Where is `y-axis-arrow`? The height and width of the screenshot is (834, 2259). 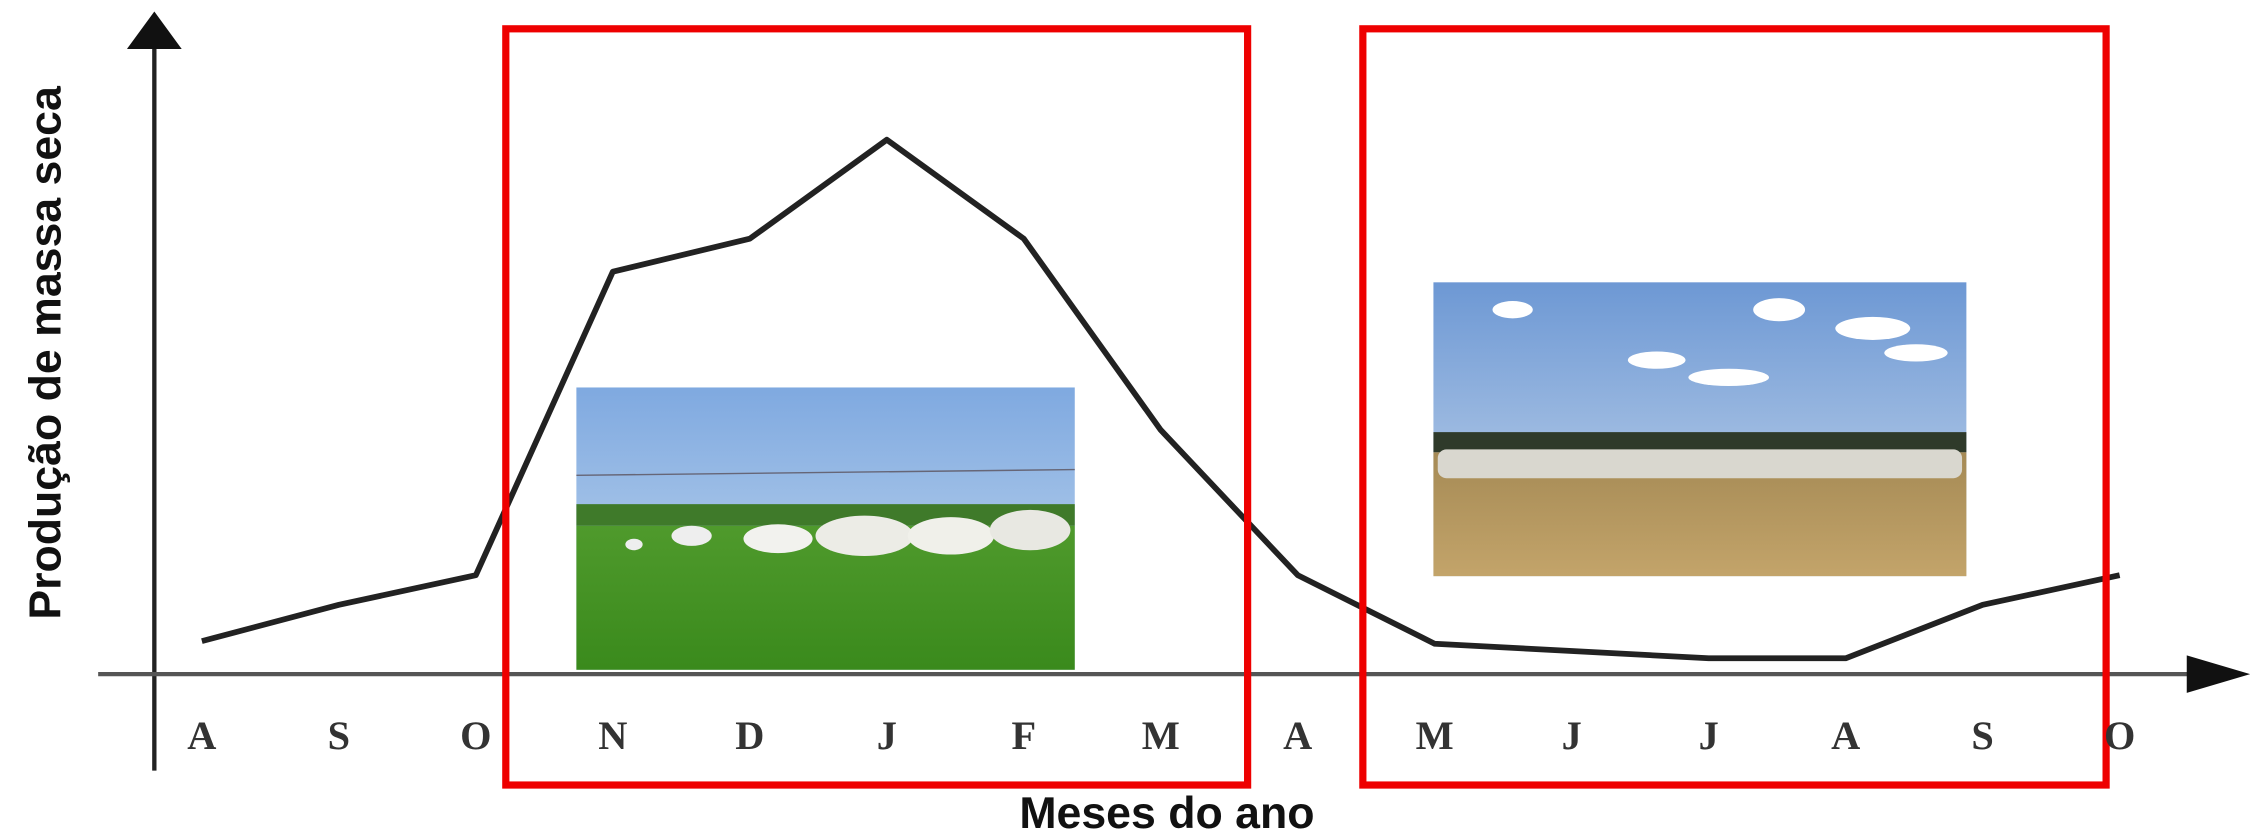 y-axis-arrow is located at coordinates (154, 30).